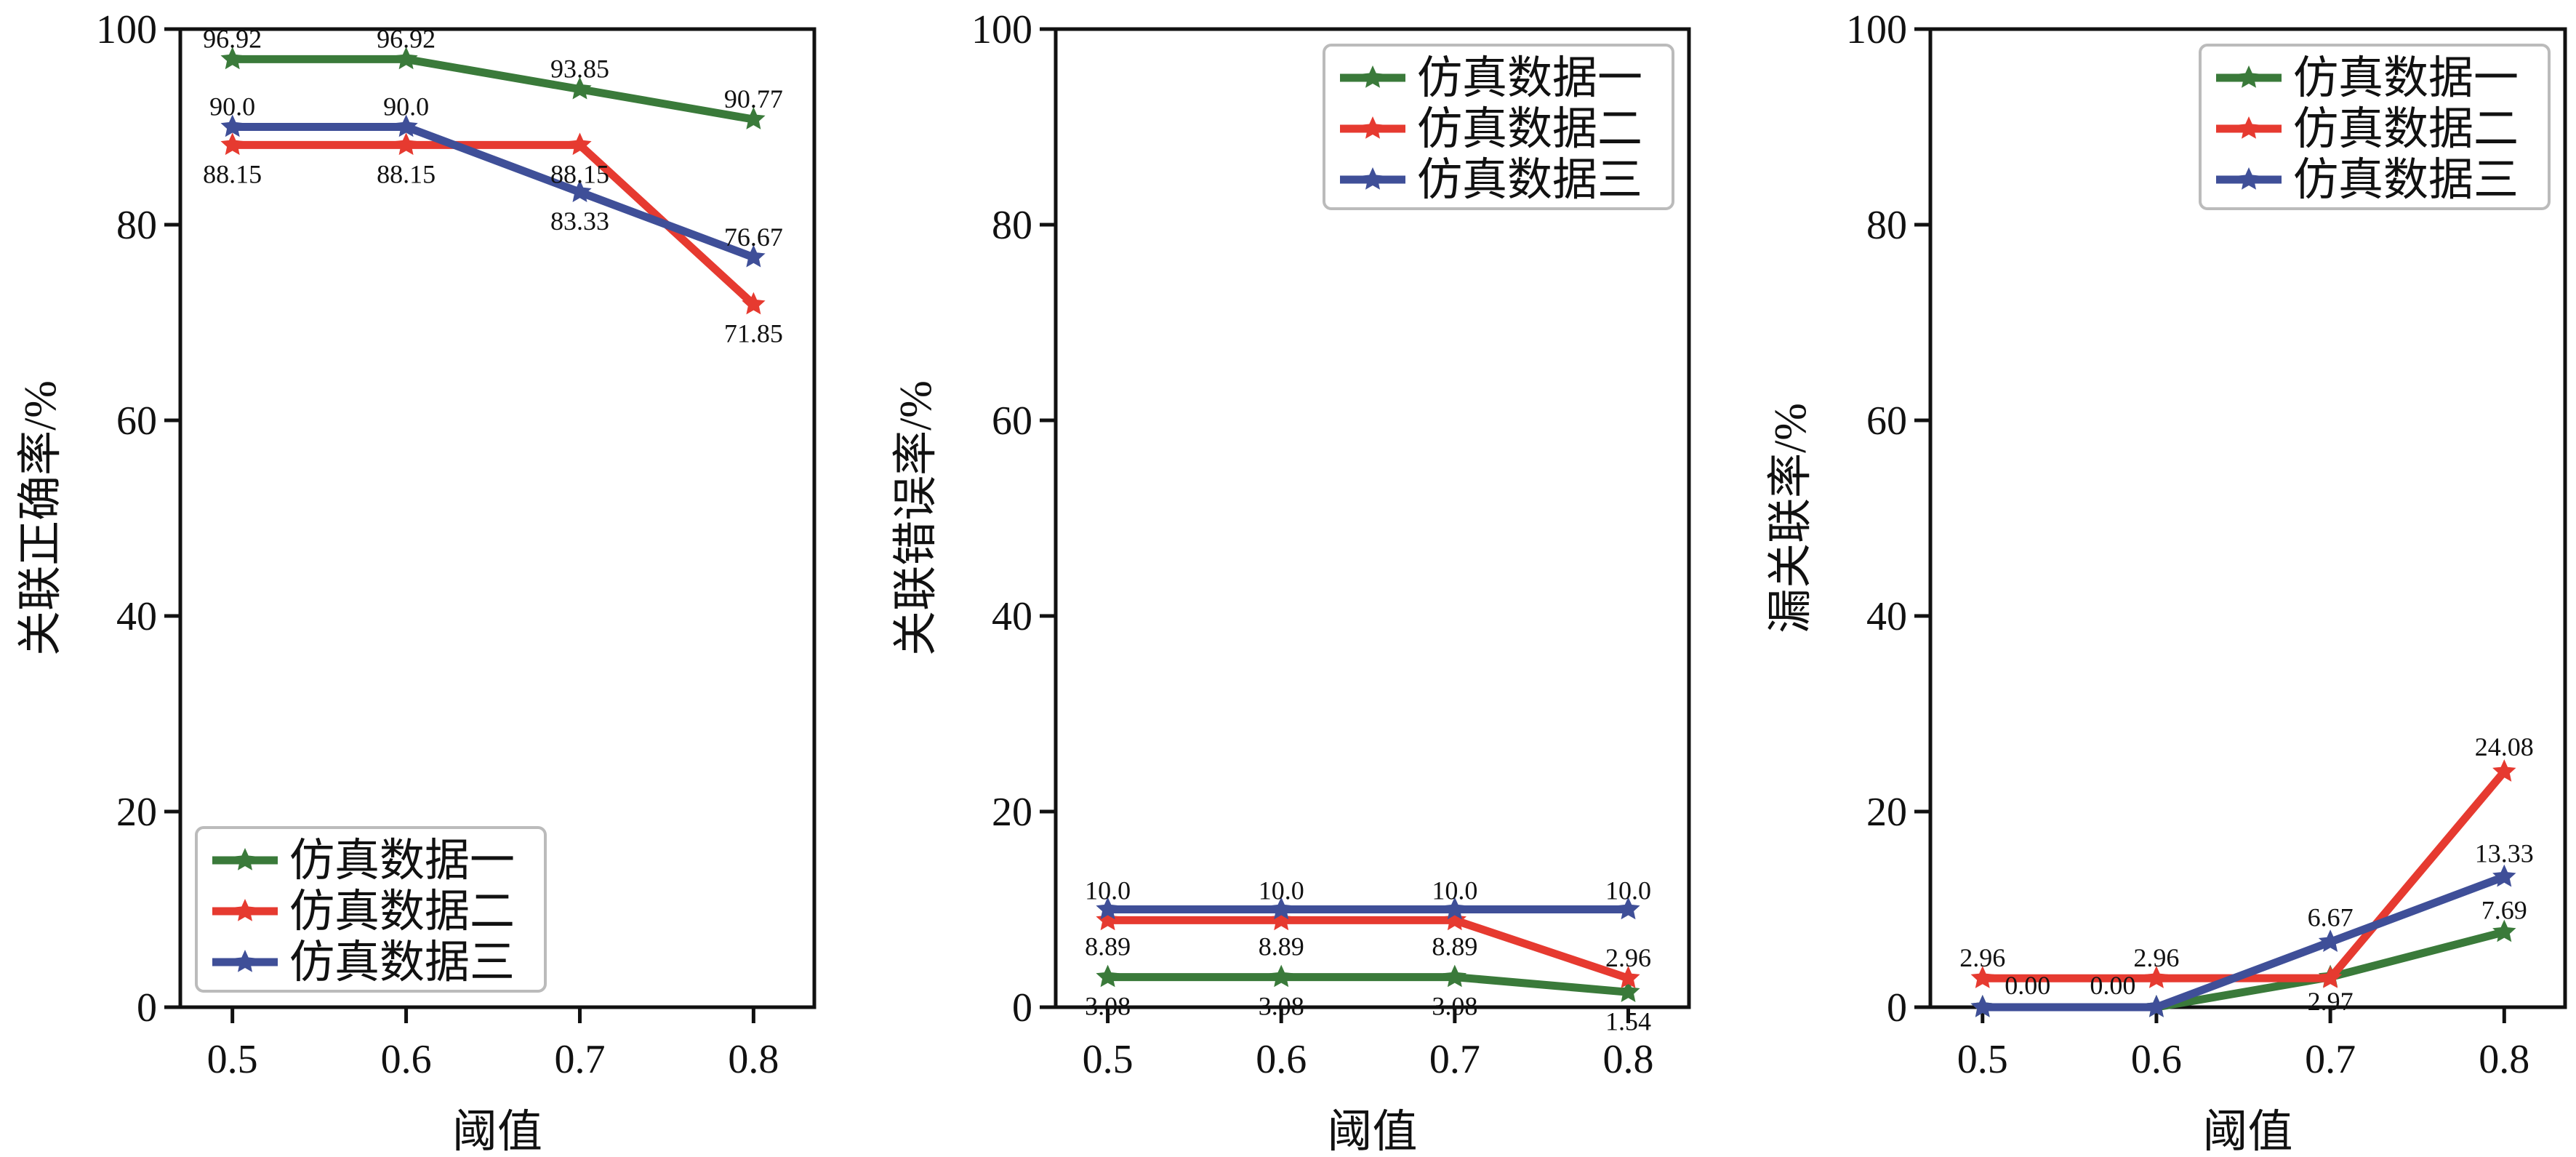  Describe the element at coordinates (1012, 421) in the screenshot. I see `y-tick-label: 60` at that location.